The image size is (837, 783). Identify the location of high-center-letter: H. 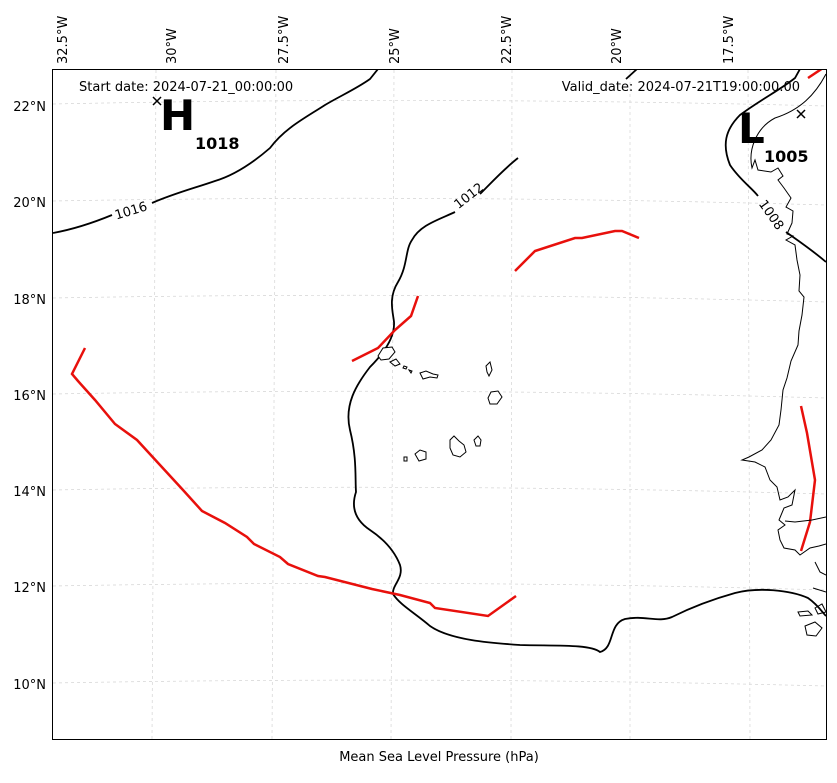
(177, 115).